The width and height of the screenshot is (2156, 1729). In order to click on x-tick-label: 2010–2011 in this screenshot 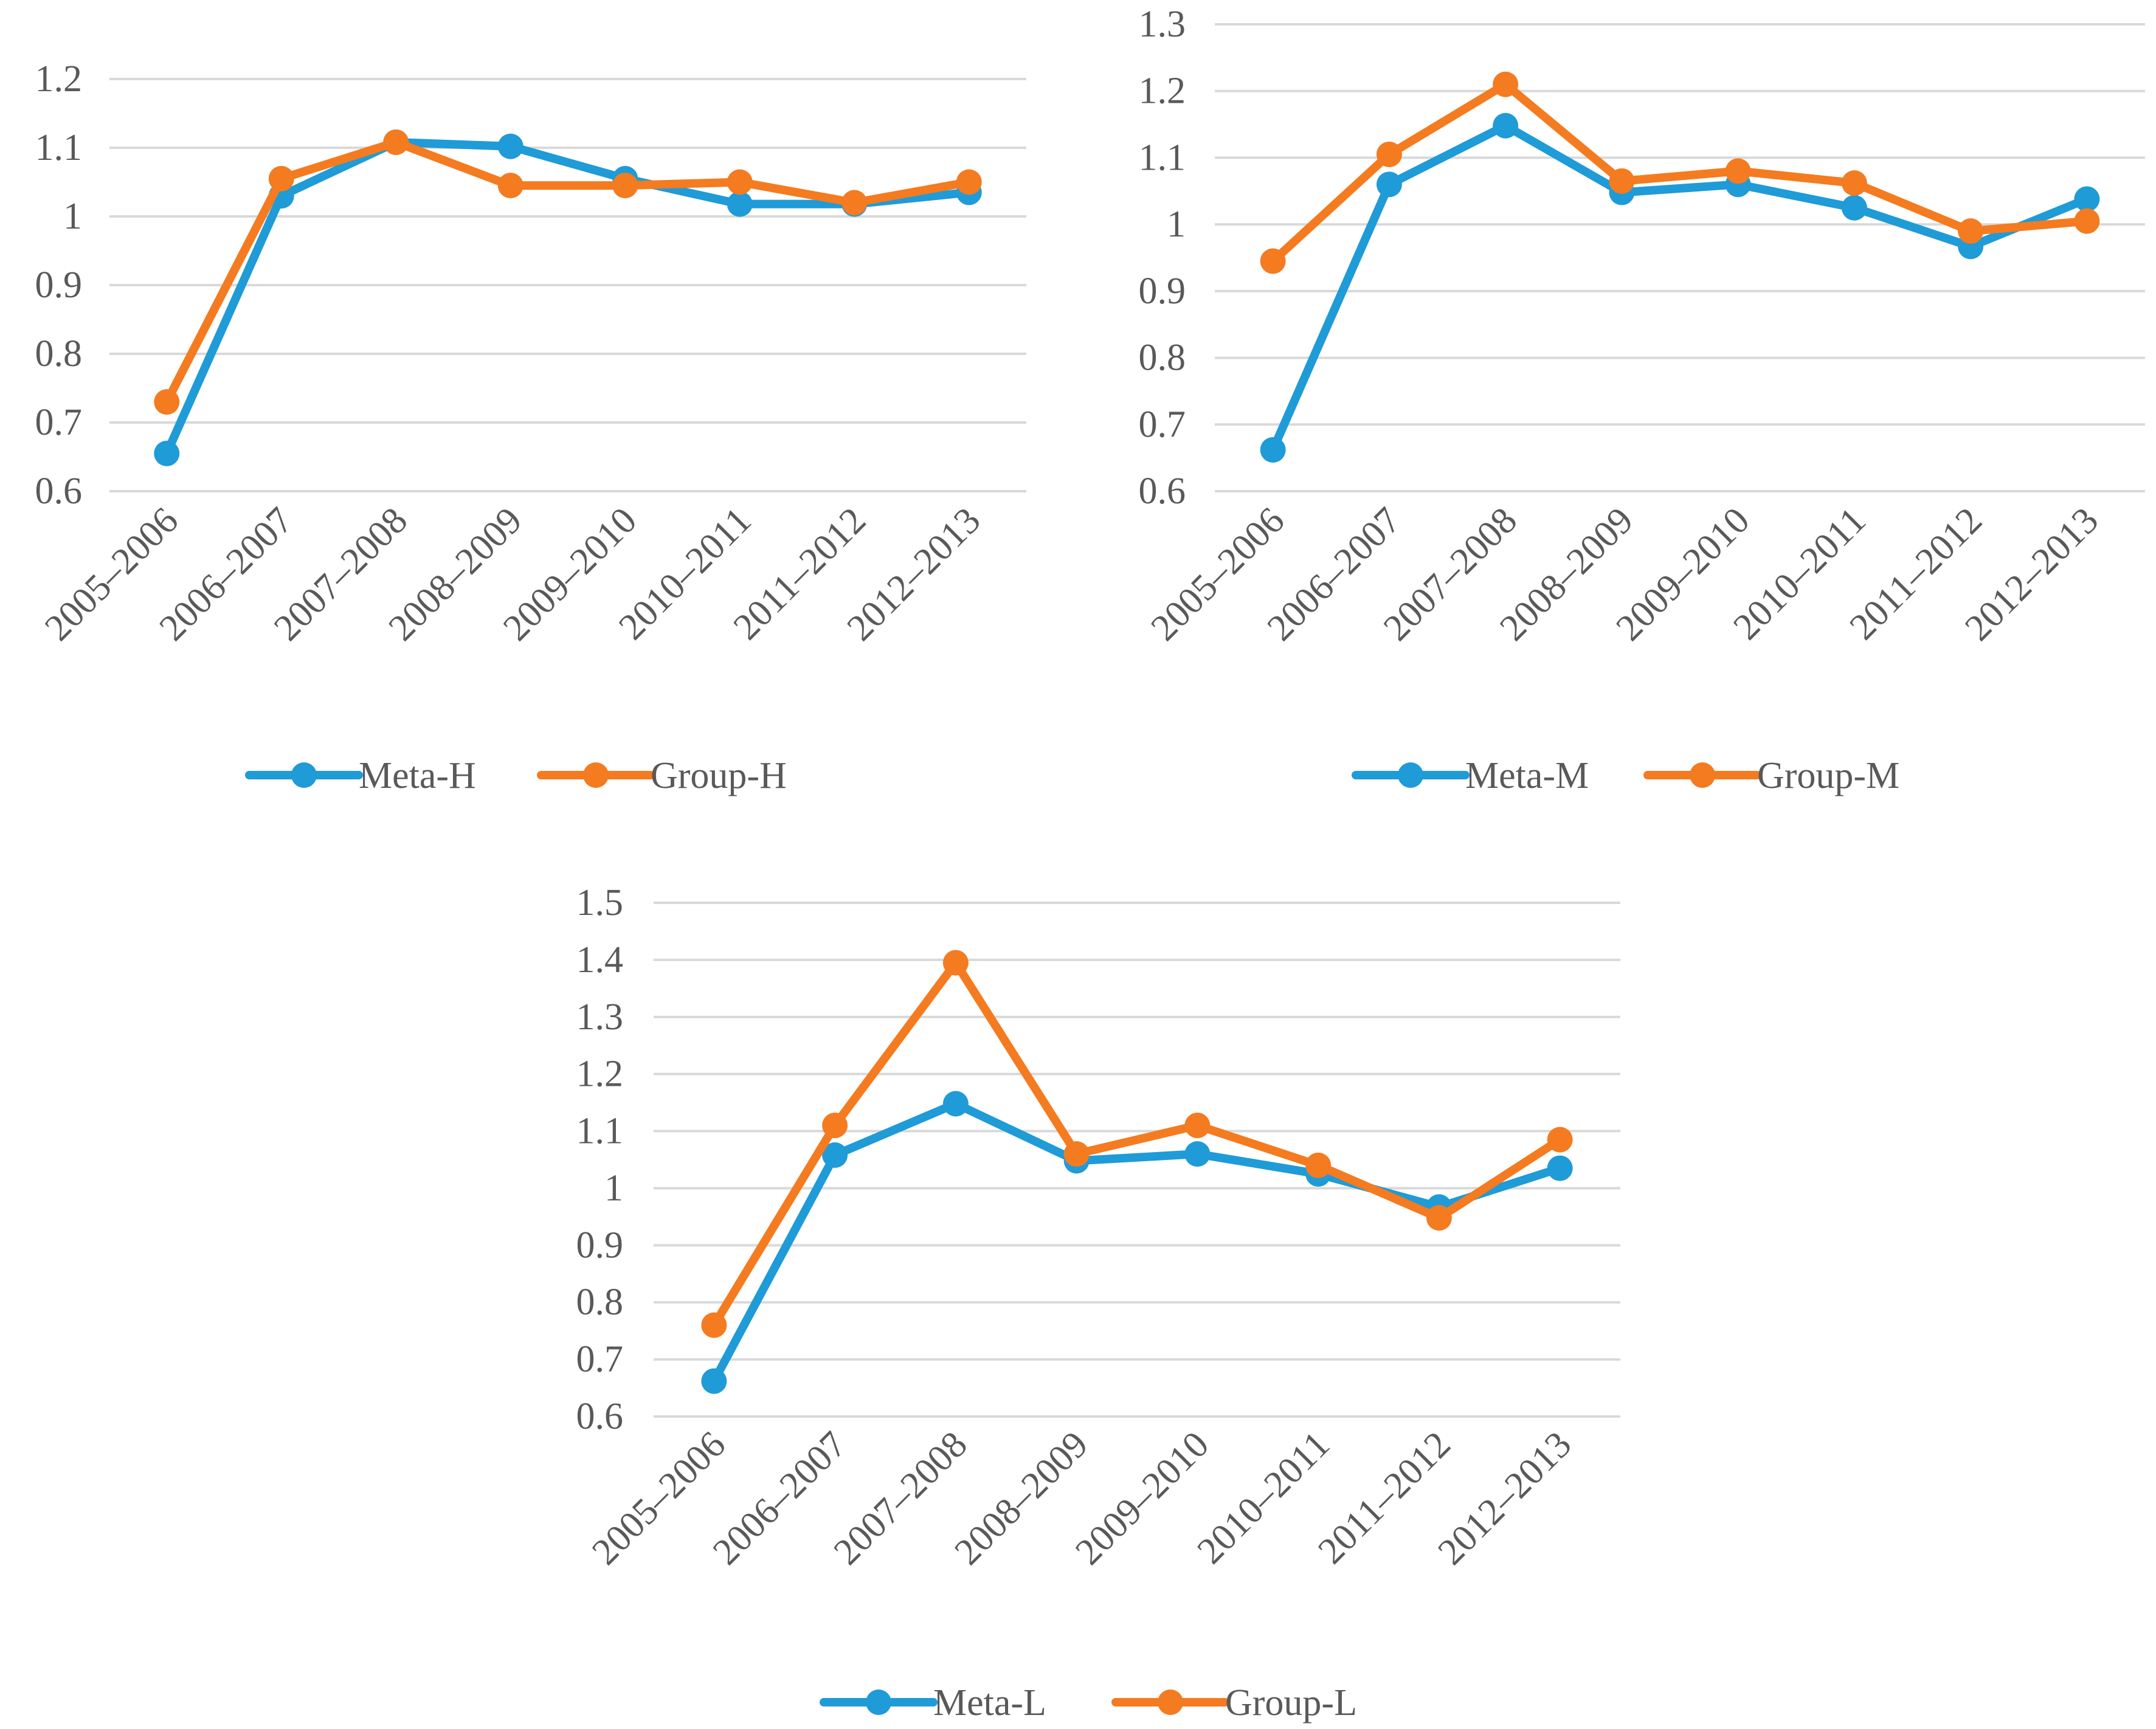, I will do `click(1264, 1498)`.